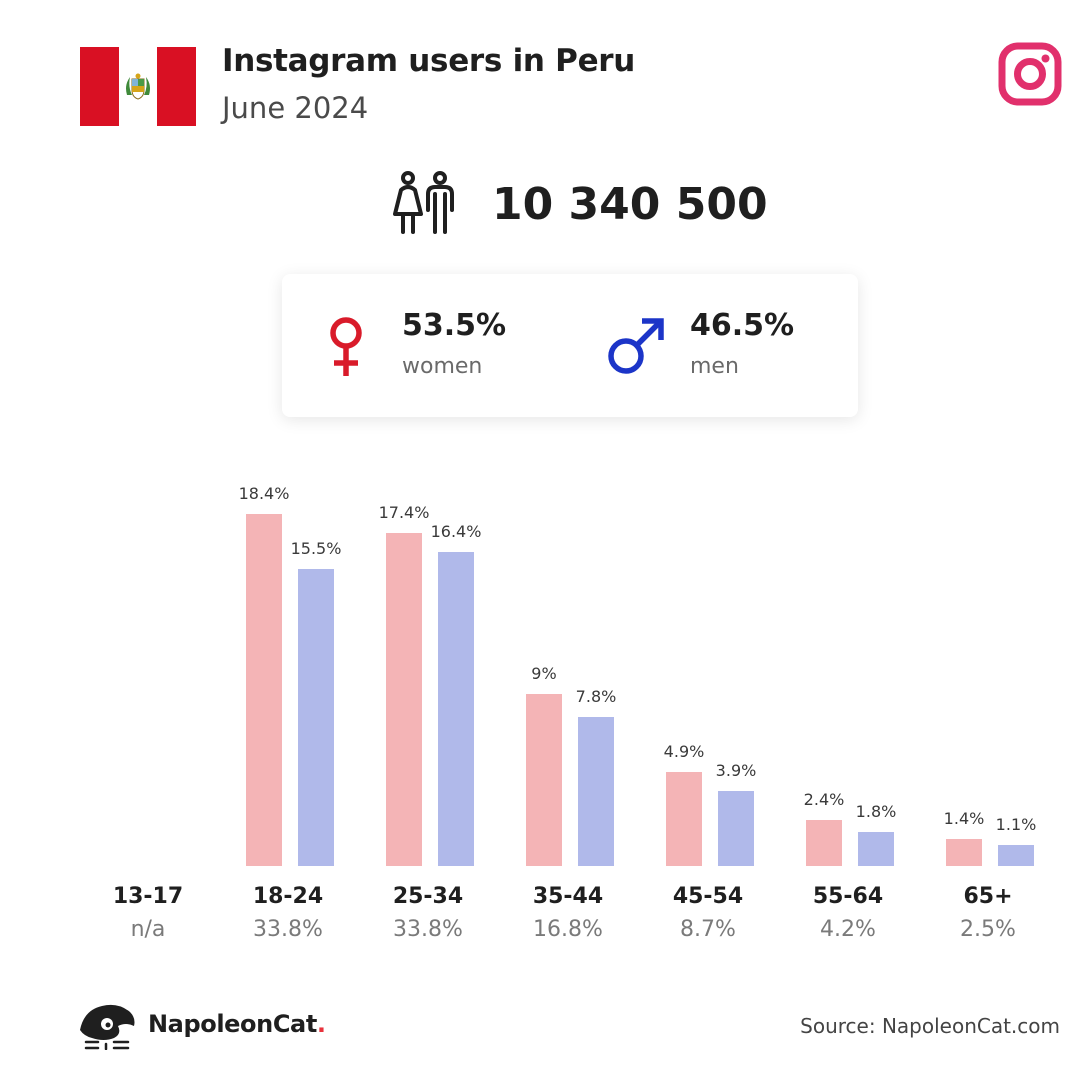 The width and height of the screenshot is (1080, 1080). I want to click on flag-band-right, so click(177, 86).